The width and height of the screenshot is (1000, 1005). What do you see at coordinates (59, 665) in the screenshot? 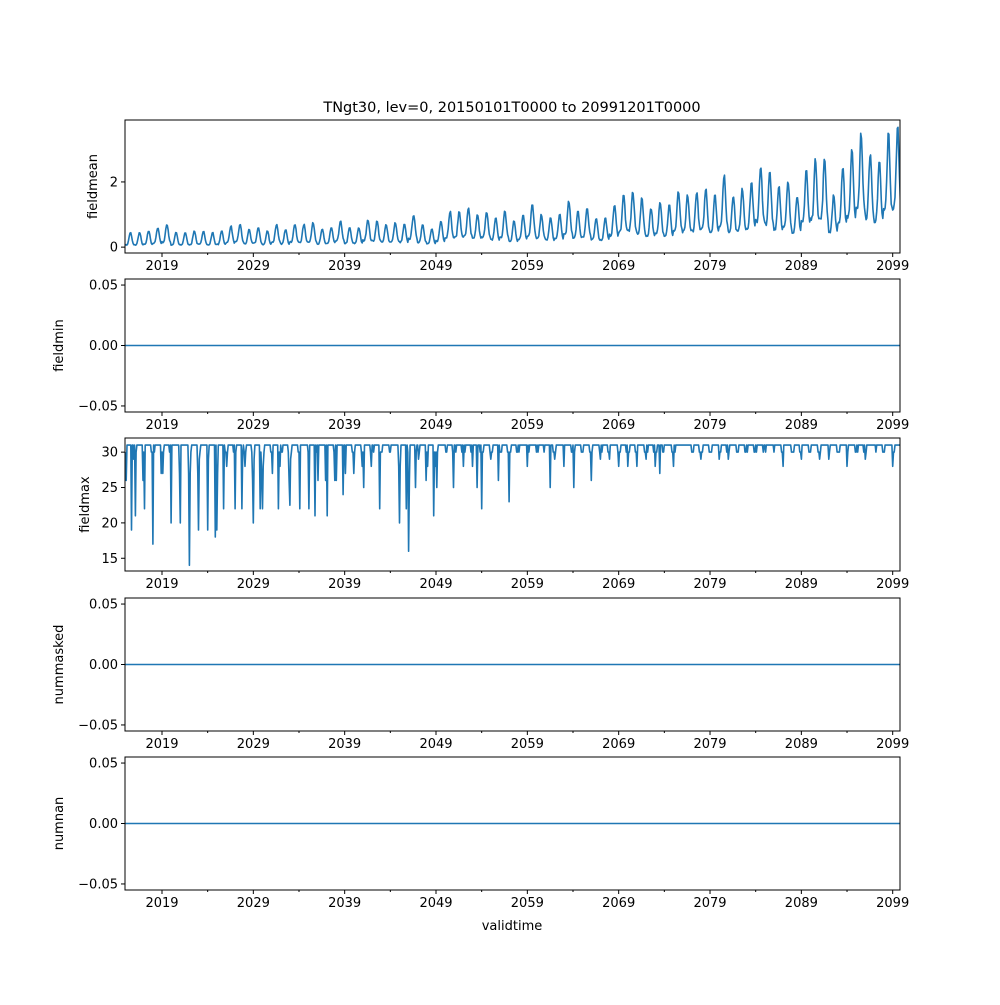
I see `y-axis-label-nummasked: nummasked` at bounding box center [59, 665].